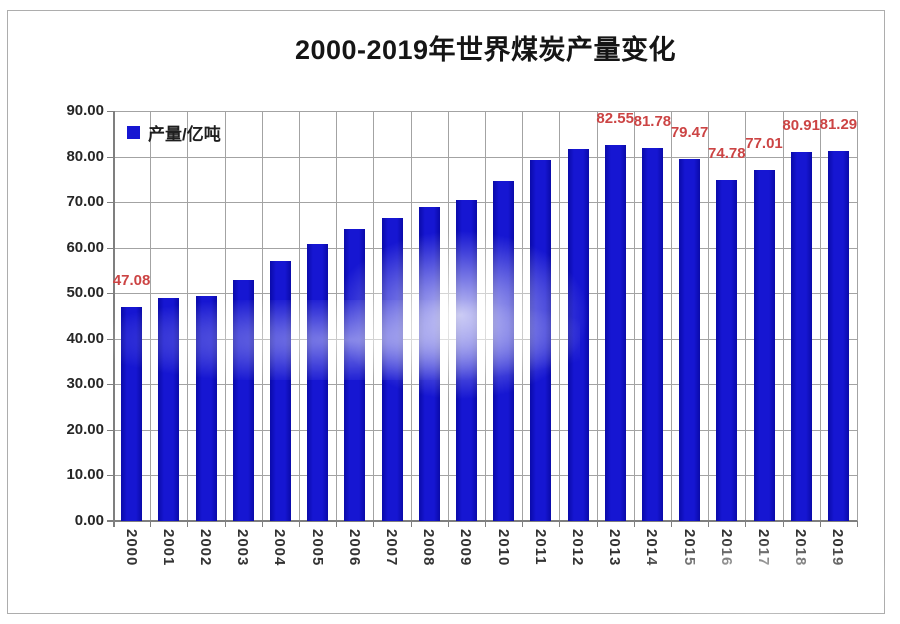 The width and height of the screenshot is (900, 624). What do you see at coordinates (89, 520) in the screenshot?
I see `y-label-0.00: 0.00` at bounding box center [89, 520].